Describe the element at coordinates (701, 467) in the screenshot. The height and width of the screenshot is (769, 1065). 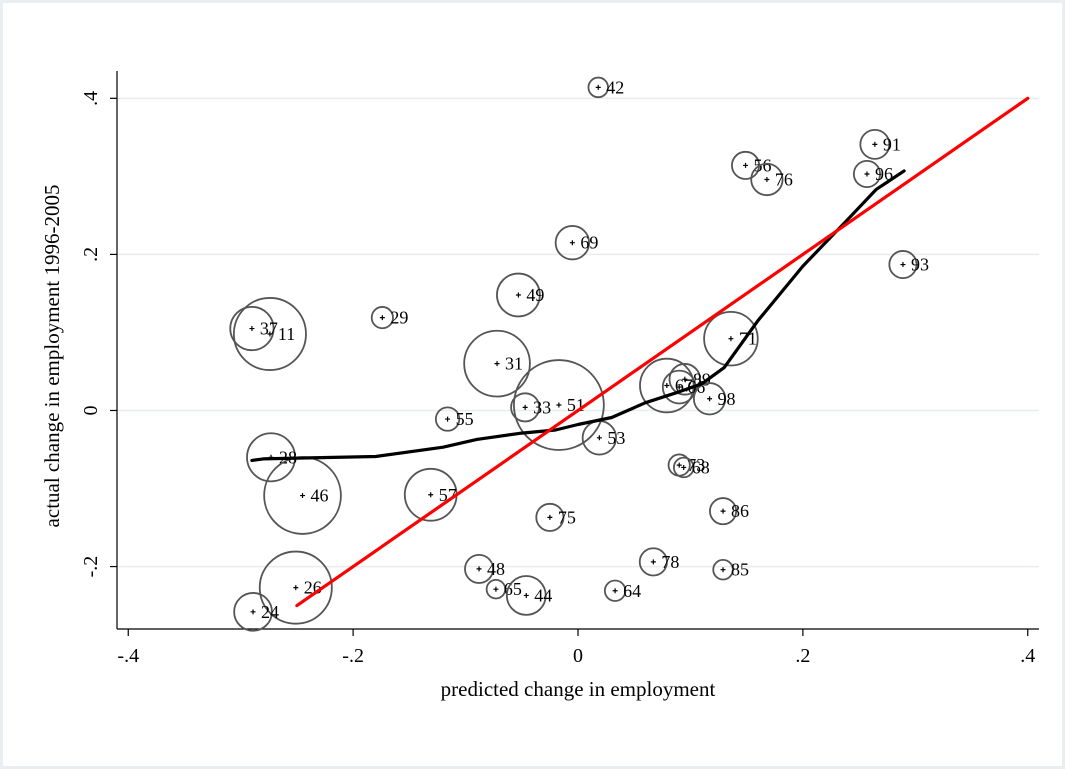
I see `data-point-label: 68` at that location.